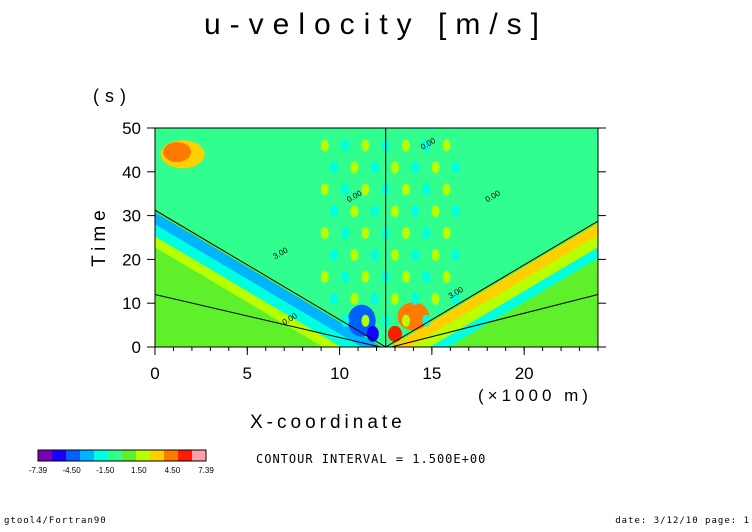 The height and width of the screenshot is (532, 752). What do you see at coordinates (339, 373) in the screenshot?
I see `x-tick-label: 10` at bounding box center [339, 373].